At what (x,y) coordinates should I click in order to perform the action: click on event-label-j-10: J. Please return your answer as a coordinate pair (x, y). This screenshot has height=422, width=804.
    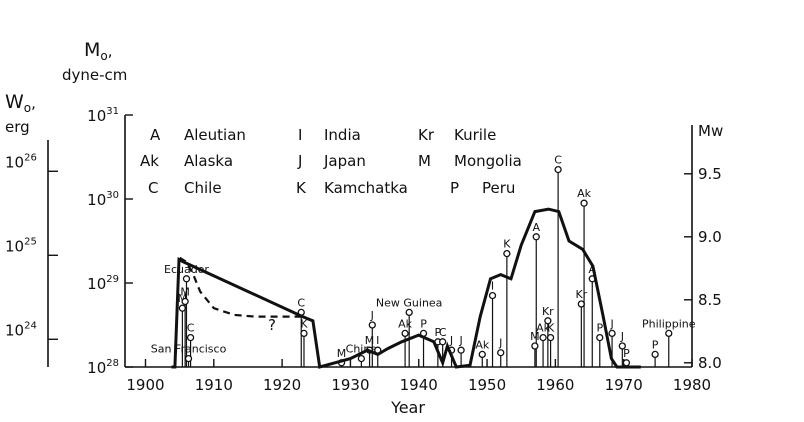
    Looking at the image, I should click on (372, 315).